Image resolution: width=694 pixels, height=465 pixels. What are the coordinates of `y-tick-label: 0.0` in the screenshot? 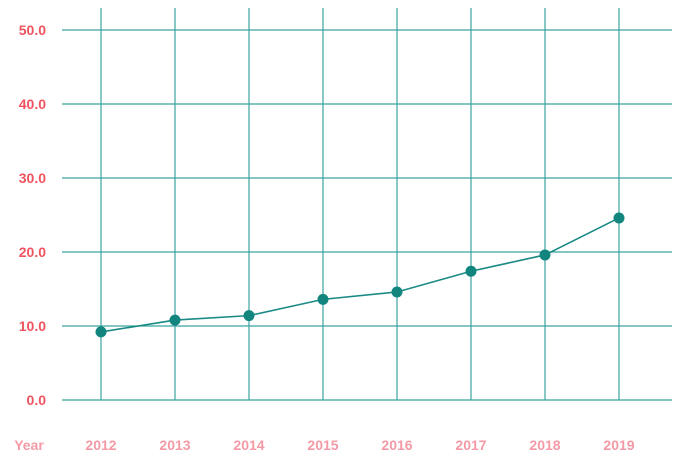 It's located at (37, 400).